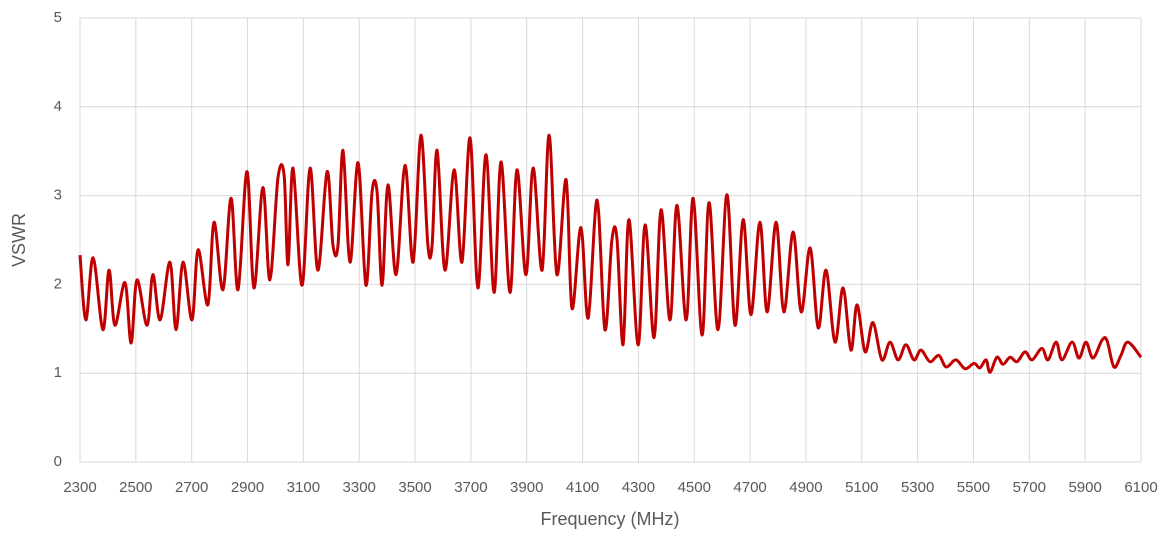 Image resolution: width=1168 pixels, height=533 pixels. Describe the element at coordinates (609, 519) in the screenshot. I see `x-axis-title: Frequency (MHz)` at that location.